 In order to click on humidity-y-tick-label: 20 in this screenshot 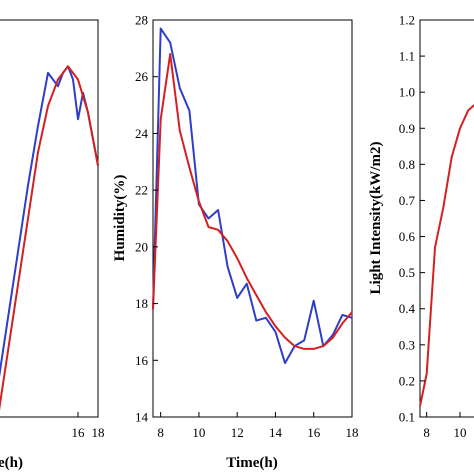, I will do `click(141, 246)`.